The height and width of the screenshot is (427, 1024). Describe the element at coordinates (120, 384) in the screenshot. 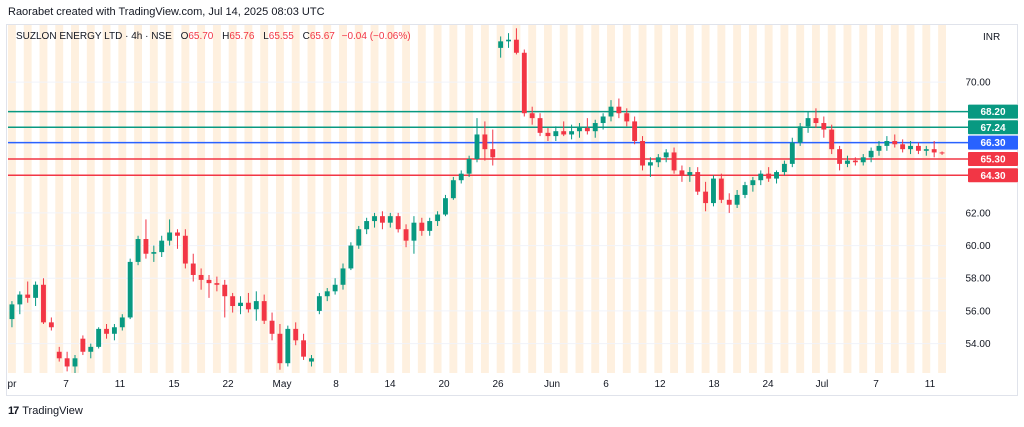

I see `x-tick-label: 11` at that location.